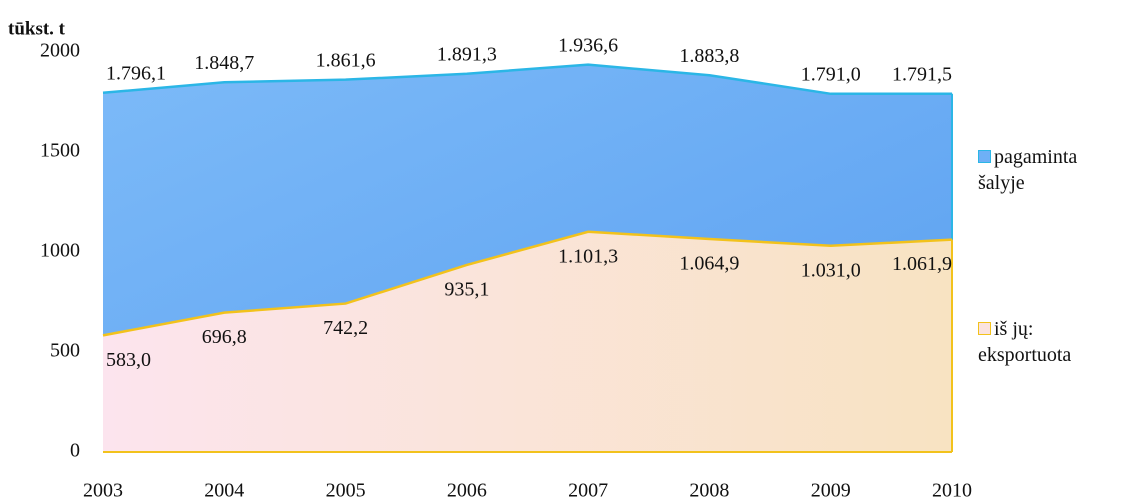 The width and height of the screenshot is (1122, 500). I want to click on x-tick-label: 2008, so click(709, 490).